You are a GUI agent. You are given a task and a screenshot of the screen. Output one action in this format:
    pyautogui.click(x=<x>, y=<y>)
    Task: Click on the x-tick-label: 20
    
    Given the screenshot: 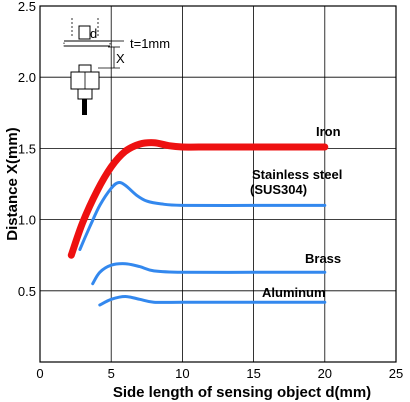 What is the action you would take?
    pyautogui.click(x=325, y=373)
    